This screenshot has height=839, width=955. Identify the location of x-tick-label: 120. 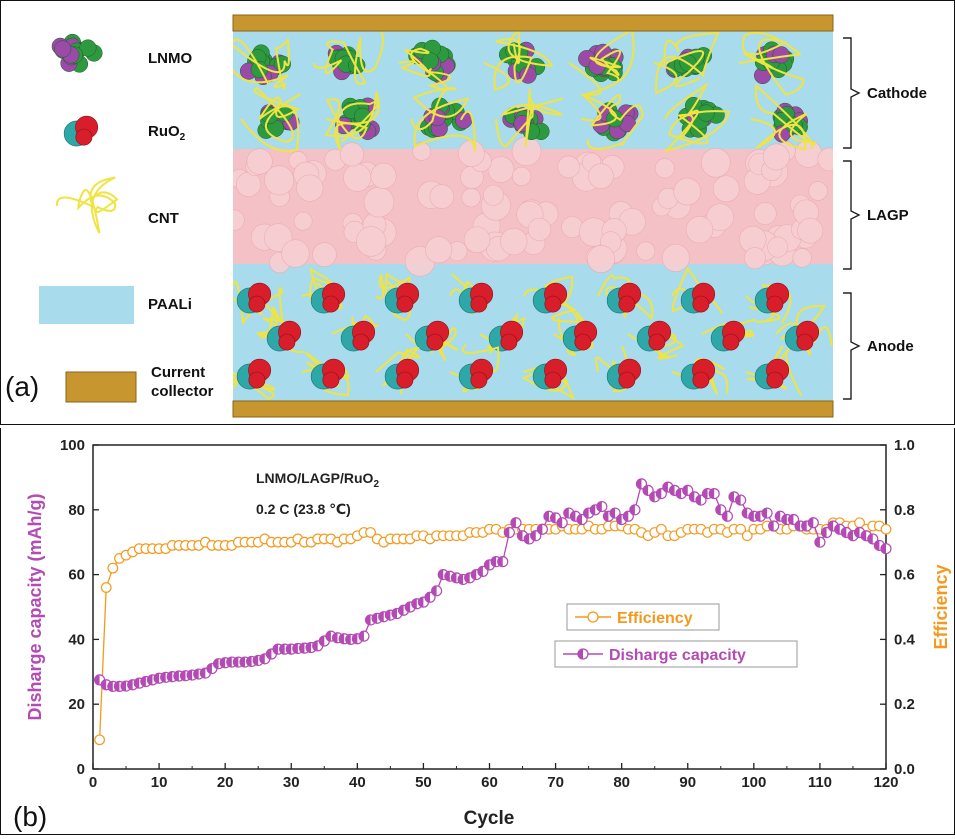
(885, 782).